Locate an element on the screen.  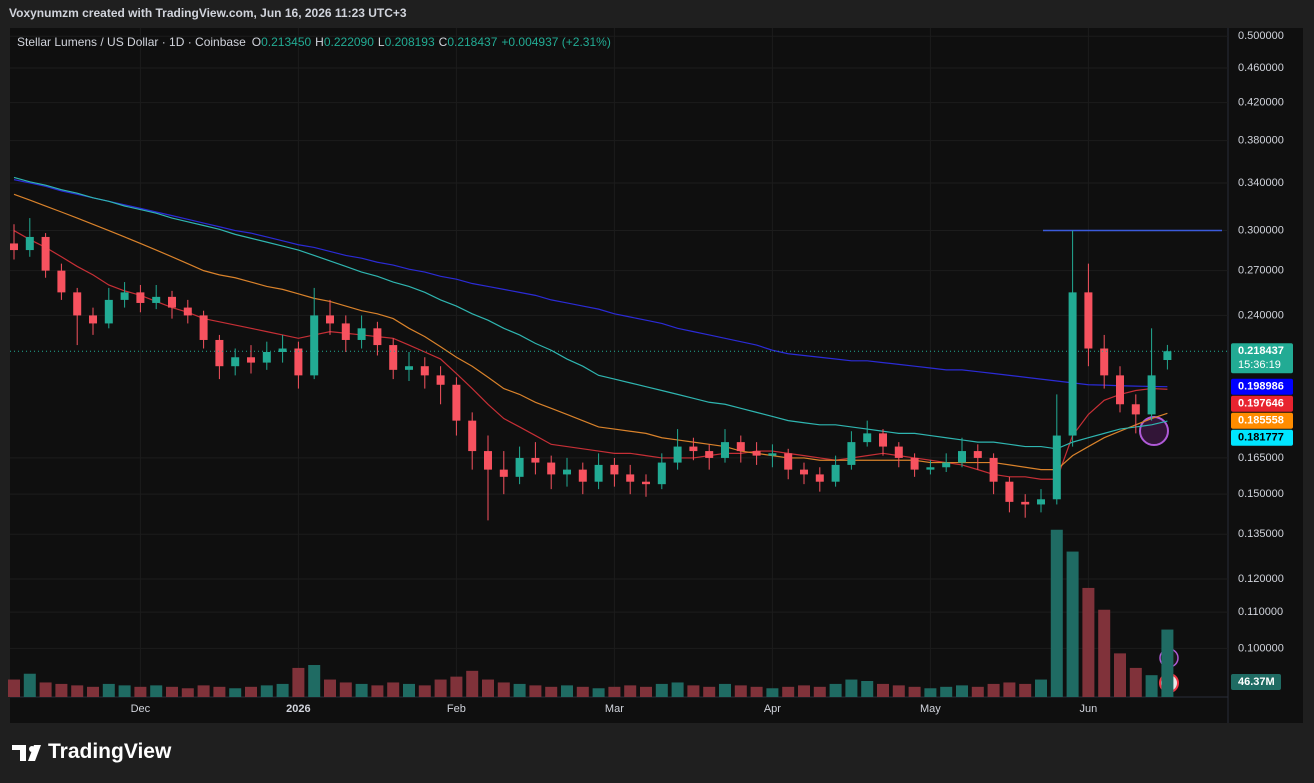
y-tick-label: 0.380000 is located at coordinates (1261, 141).